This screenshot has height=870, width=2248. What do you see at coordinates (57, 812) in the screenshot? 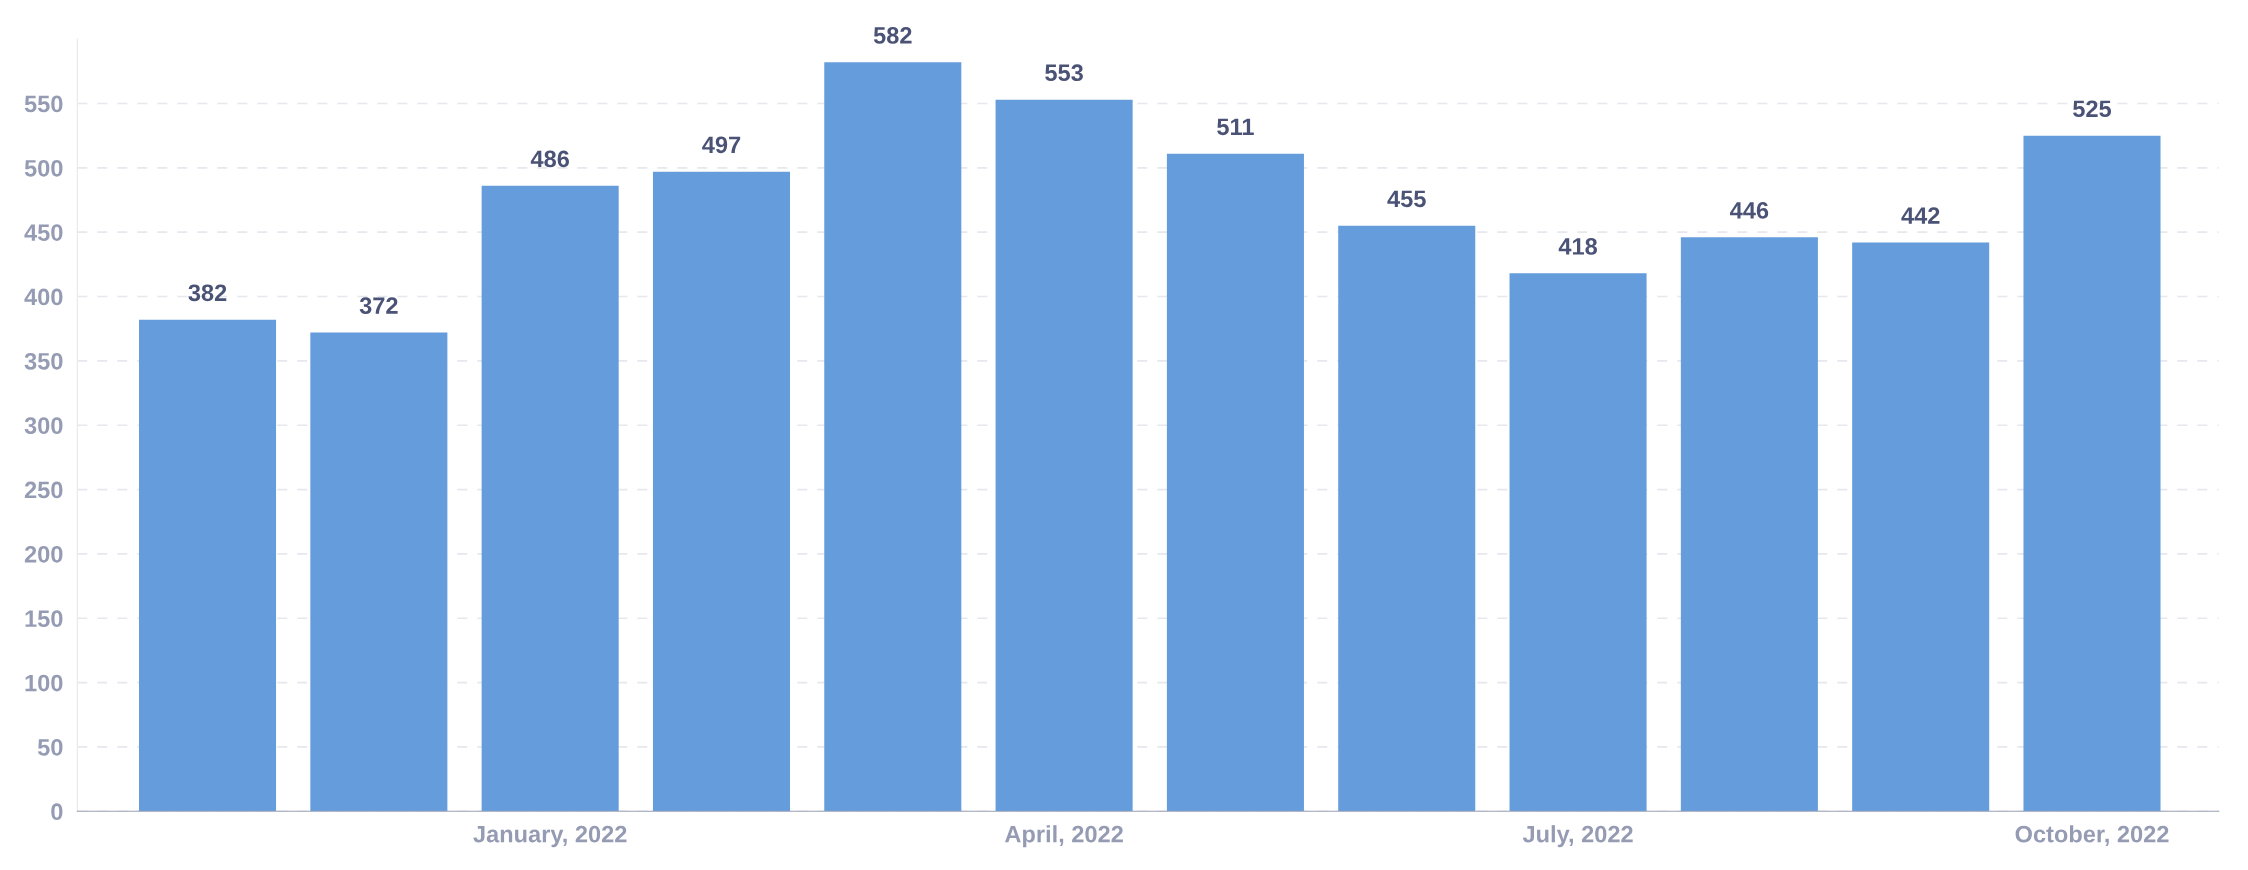
I see `y-tick-label: 0` at bounding box center [57, 812].